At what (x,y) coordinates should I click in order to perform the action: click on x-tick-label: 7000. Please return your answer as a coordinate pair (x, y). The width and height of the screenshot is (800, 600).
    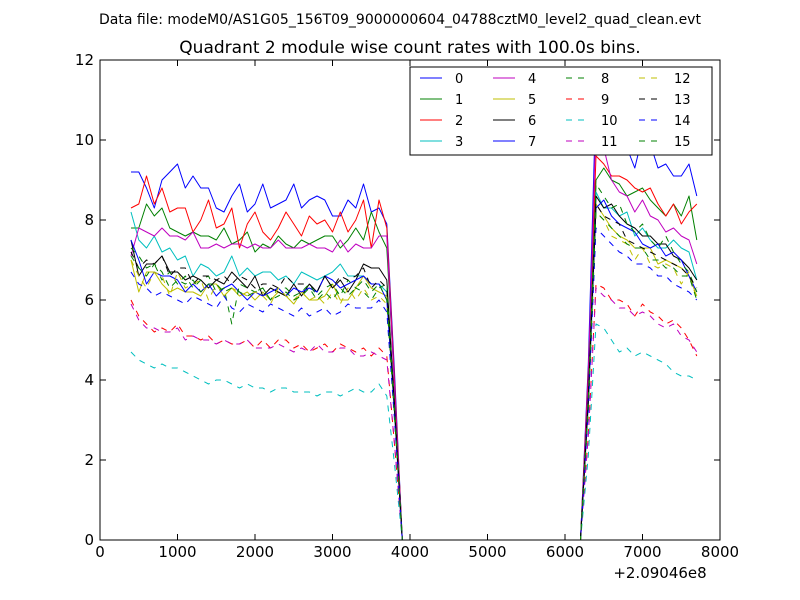
    Looking at the image, I should click on (642, 552).